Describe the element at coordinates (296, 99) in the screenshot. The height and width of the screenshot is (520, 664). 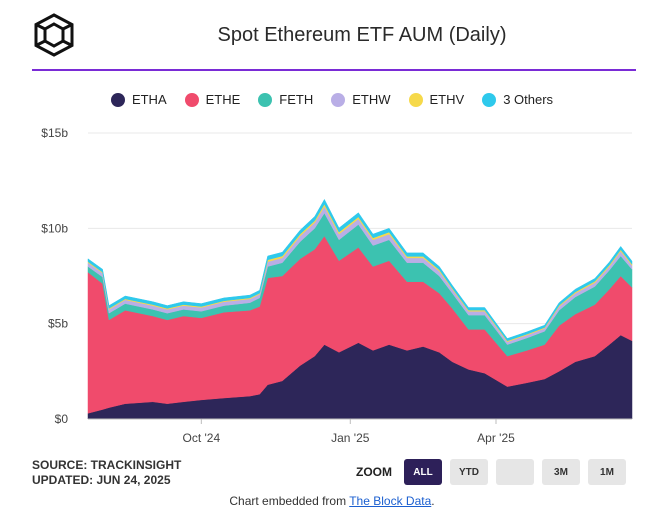
I see `legend-label: FETH` at that location.